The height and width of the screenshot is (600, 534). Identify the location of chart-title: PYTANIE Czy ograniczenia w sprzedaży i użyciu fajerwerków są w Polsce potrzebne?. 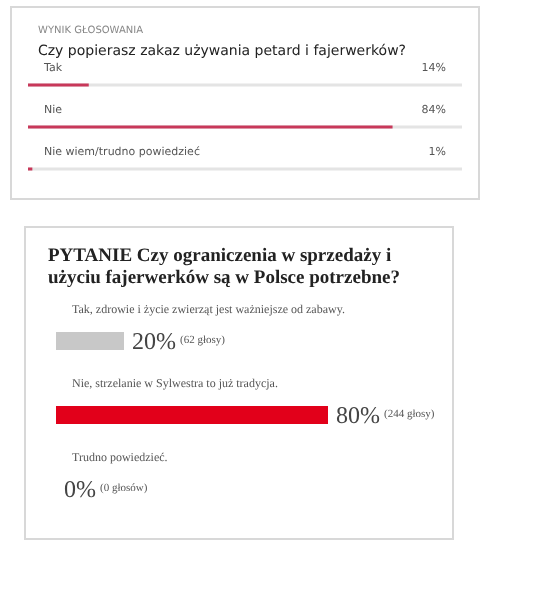
(224, 268).